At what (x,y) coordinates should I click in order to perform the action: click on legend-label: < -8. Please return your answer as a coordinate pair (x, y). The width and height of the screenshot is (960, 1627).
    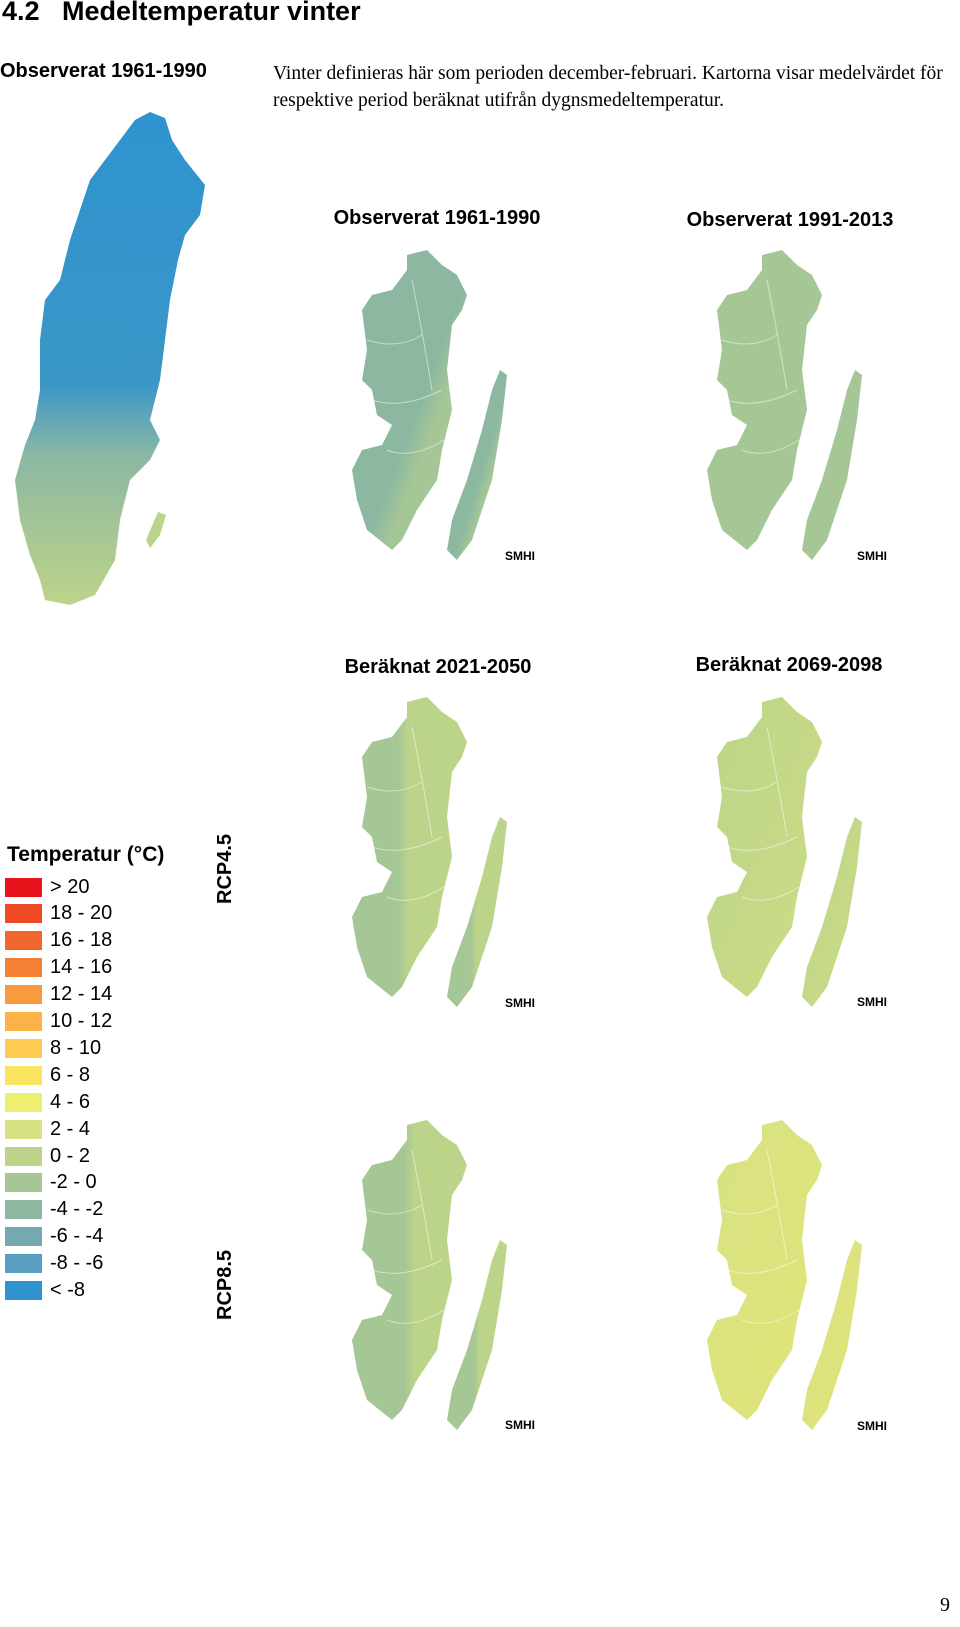
    Looking at the image, I should click on (68, 1290).